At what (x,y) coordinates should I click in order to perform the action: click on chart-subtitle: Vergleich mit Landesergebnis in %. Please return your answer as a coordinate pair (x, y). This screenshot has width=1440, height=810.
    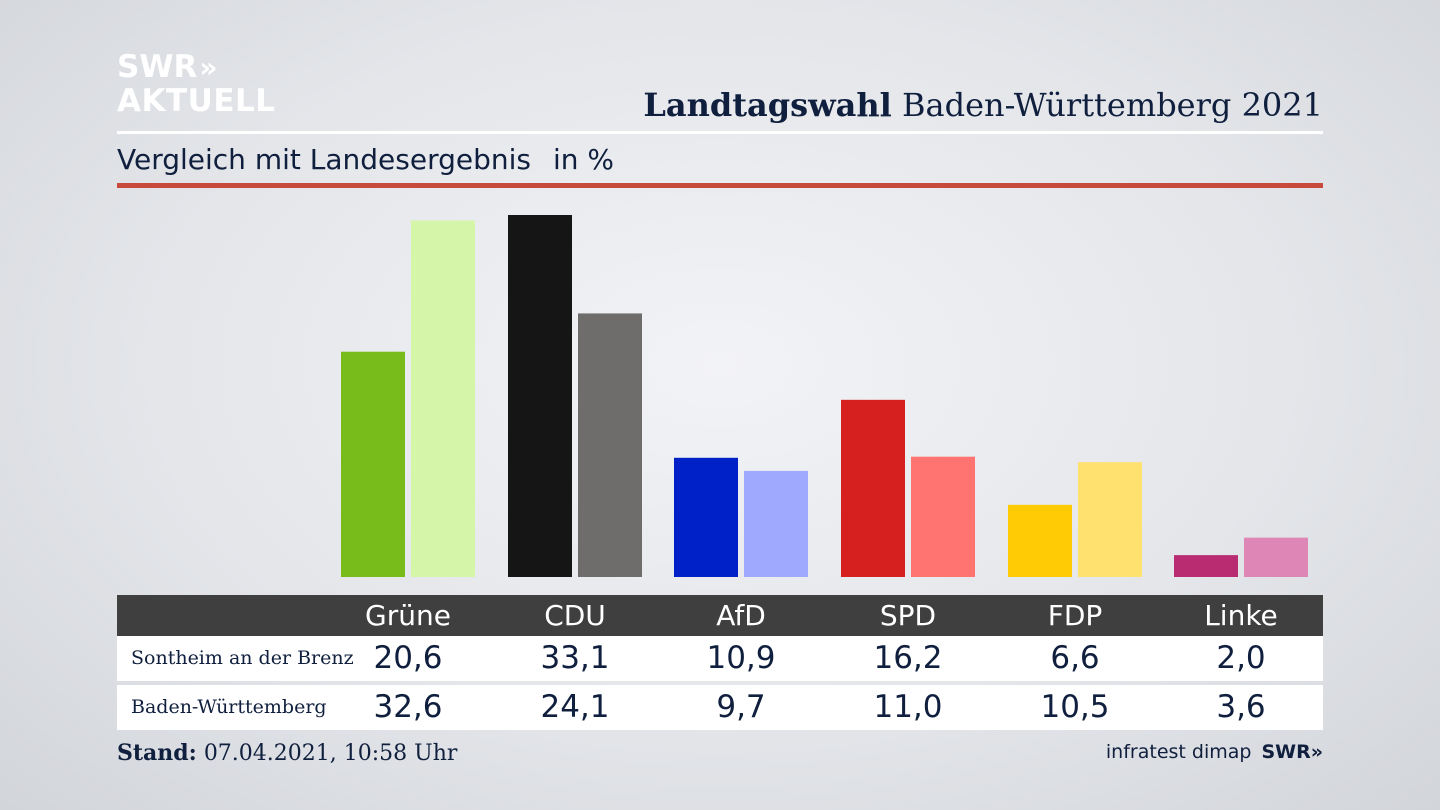
    Looking at the image, I should click on (365, 159).